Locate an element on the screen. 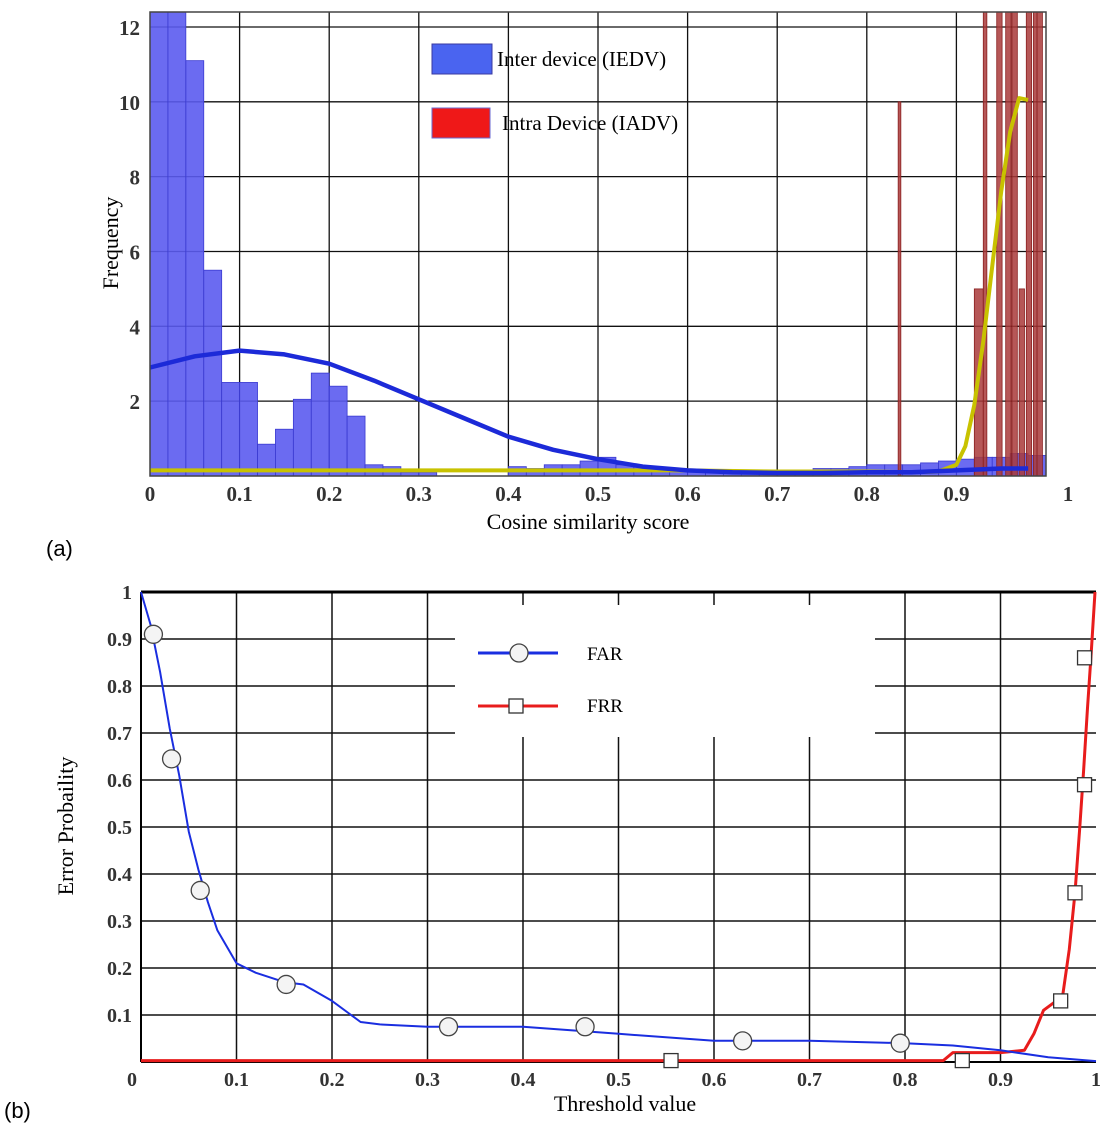  y-tick-label: 0.7 is located at coordinates (119, 734).